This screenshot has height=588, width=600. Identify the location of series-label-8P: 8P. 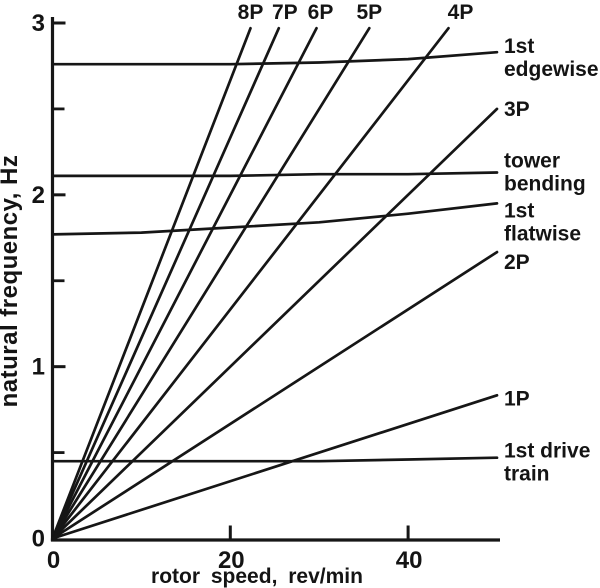
(251, 12).